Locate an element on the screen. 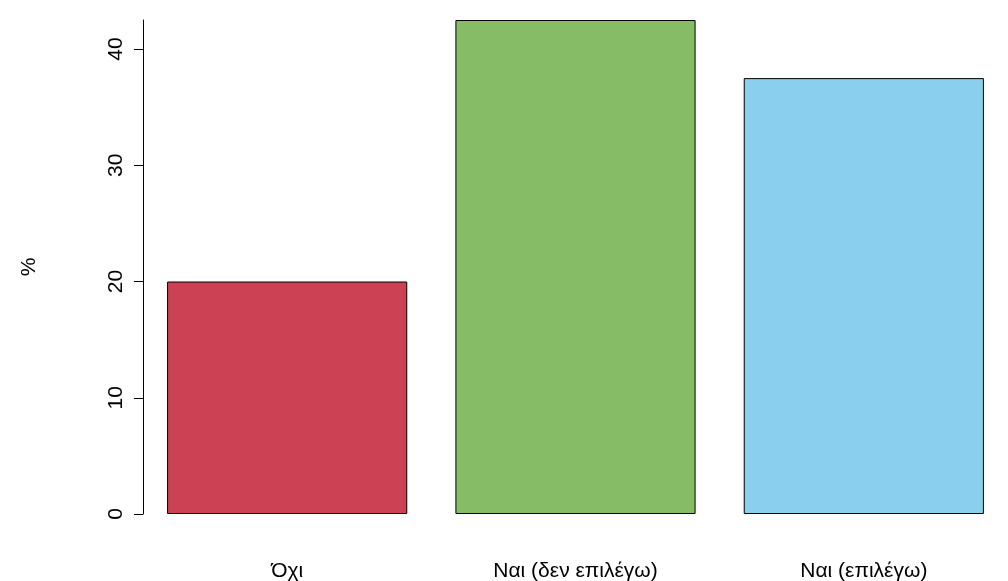 This screenshot has height=581, width=1008. bar is located at coordinates (287, 397).